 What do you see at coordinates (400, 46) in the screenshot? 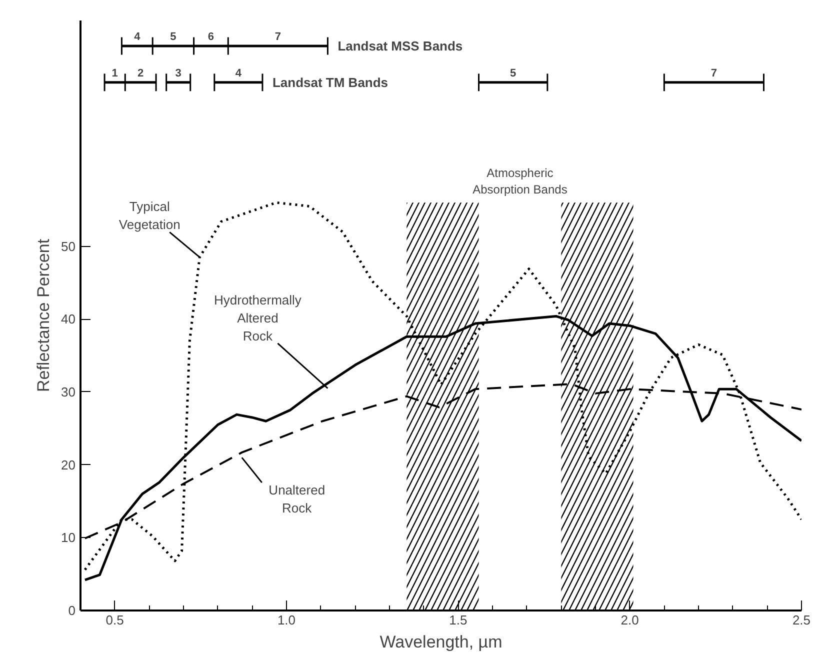
I see `series-label: Landsat MSS Bands` at bounding box center [400, 46].